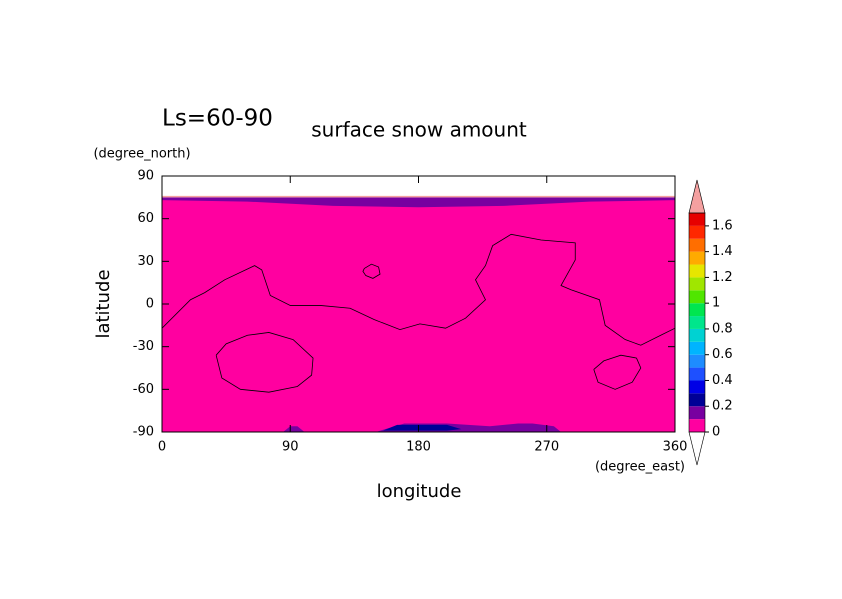 The image size is (842, 599). I want to click on colorbar-under, so click(697, 448).